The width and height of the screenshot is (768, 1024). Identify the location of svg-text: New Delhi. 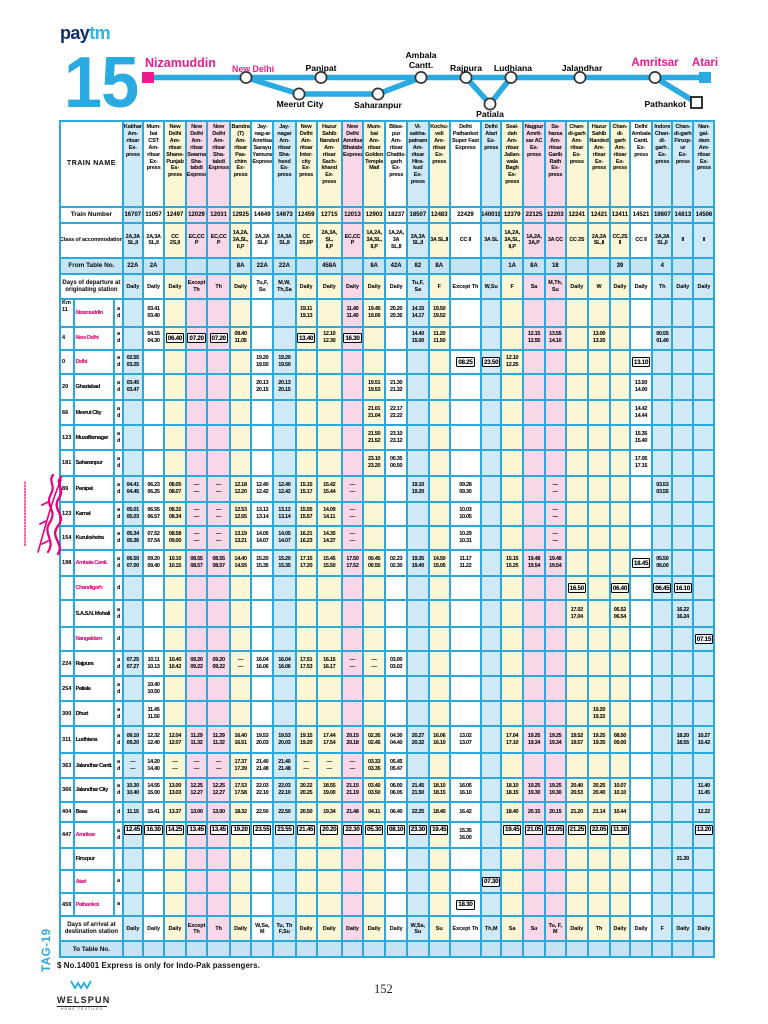
(253, 69).